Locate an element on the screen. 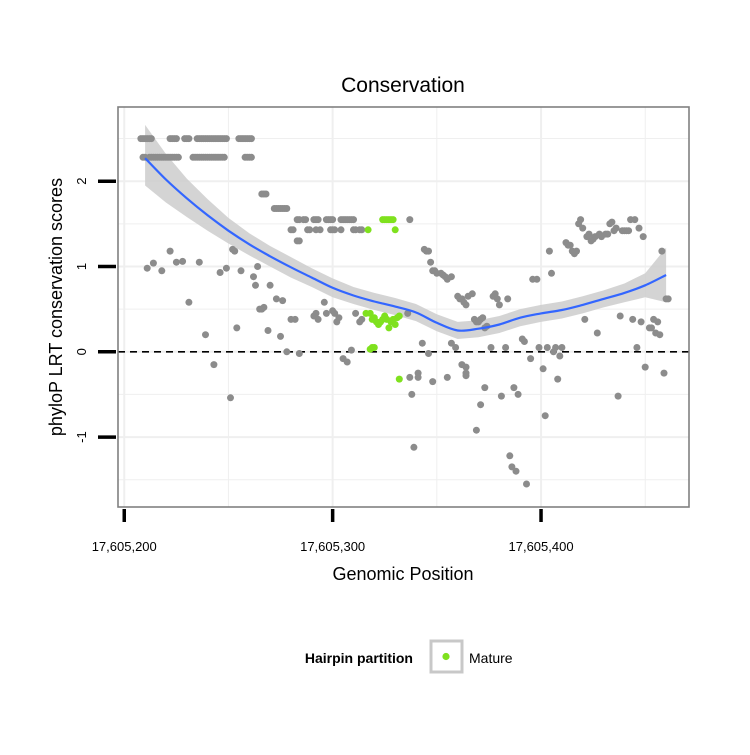  x-tick-label: 17,605,400 is located at coordinates (541, 546).